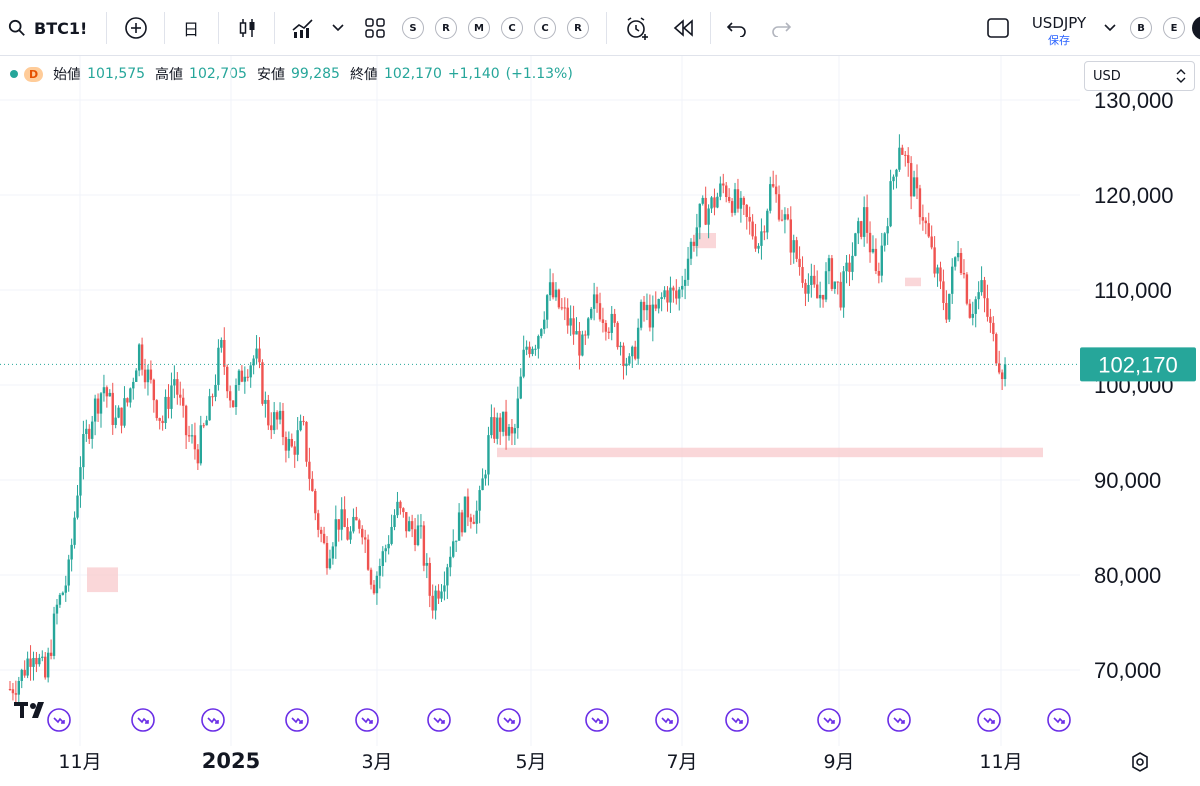 This screenshot has height=786, width=1200. I want to click on compare-symbol: USDJPY 保存, so click(1059, 31).